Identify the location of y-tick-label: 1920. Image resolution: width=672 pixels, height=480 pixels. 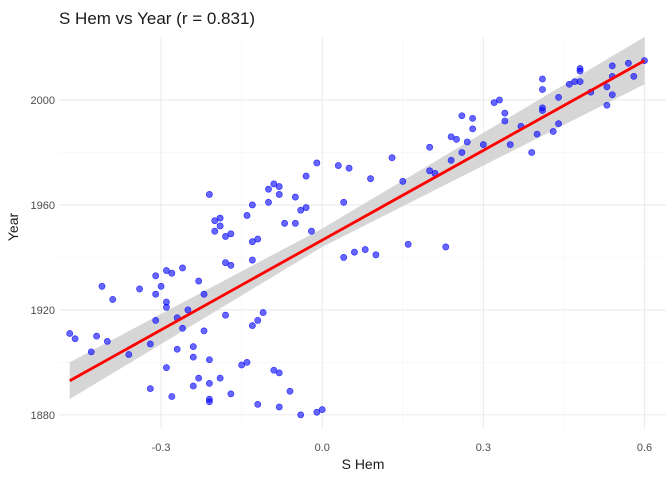
(43, 311).